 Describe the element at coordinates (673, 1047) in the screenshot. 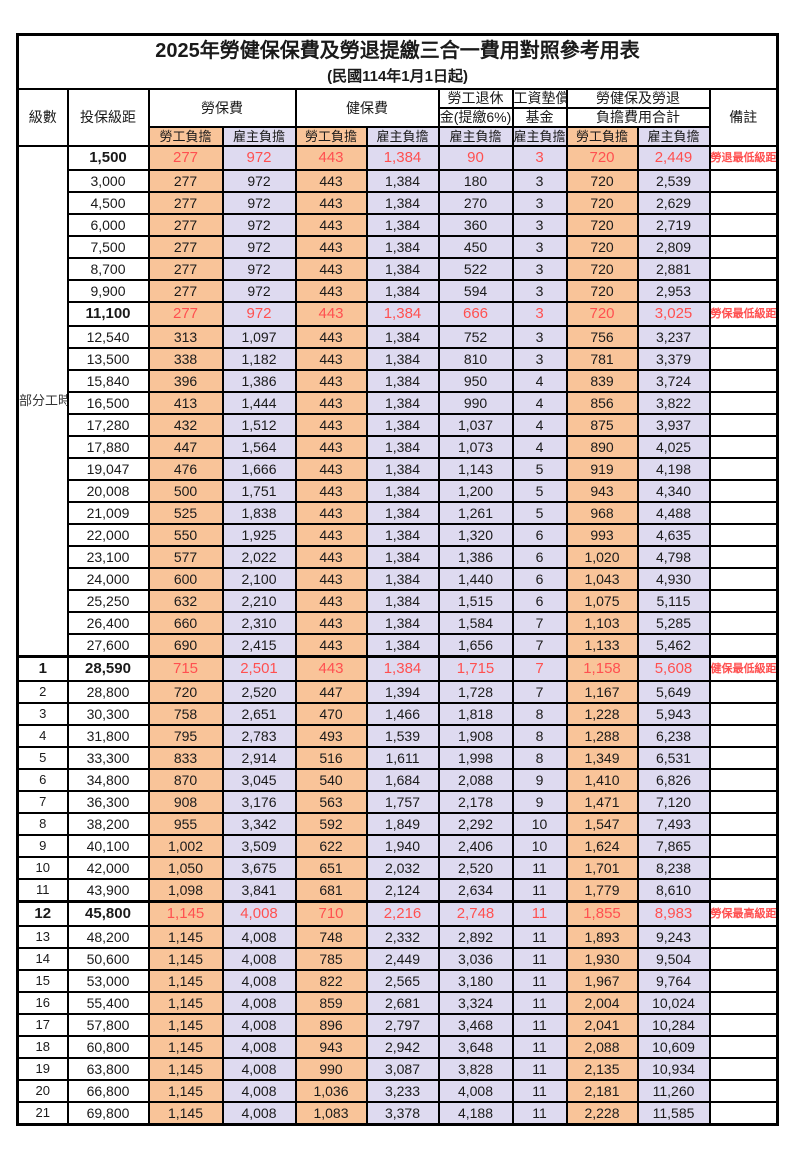

I see `cell-total-employer: 10,609` at that location.